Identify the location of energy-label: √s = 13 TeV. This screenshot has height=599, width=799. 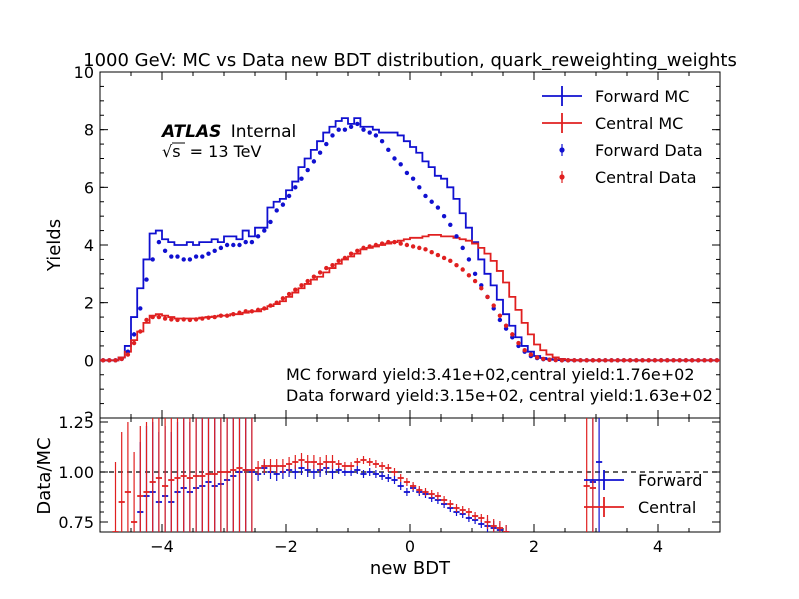
(211, 151).